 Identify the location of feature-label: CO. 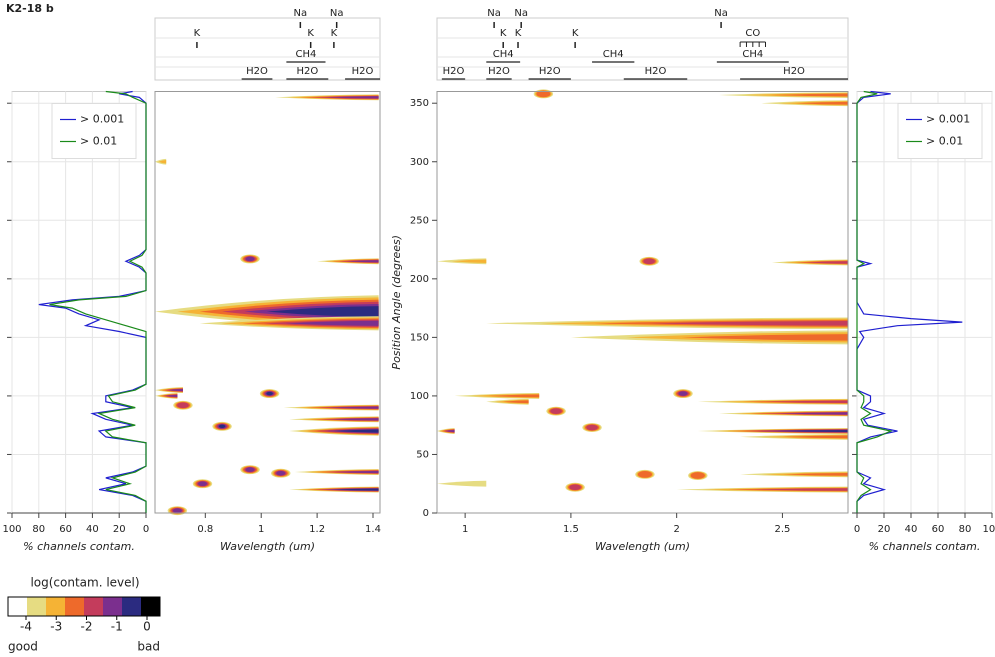
(752, 33).